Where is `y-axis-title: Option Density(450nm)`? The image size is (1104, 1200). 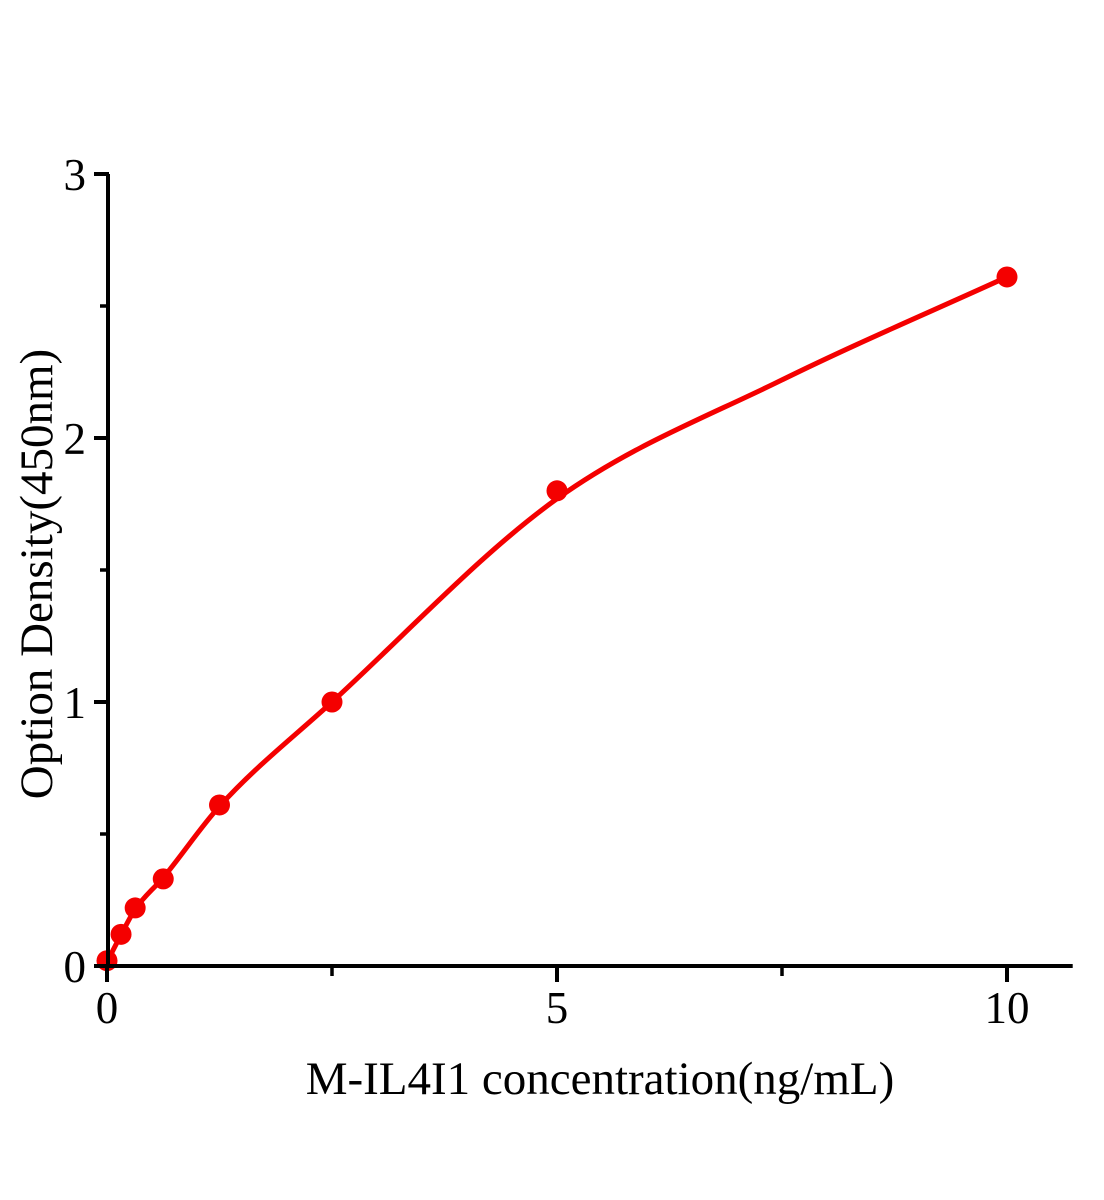
y-axis-title: Option Density(450nm) is located at coordinates (37, 574).